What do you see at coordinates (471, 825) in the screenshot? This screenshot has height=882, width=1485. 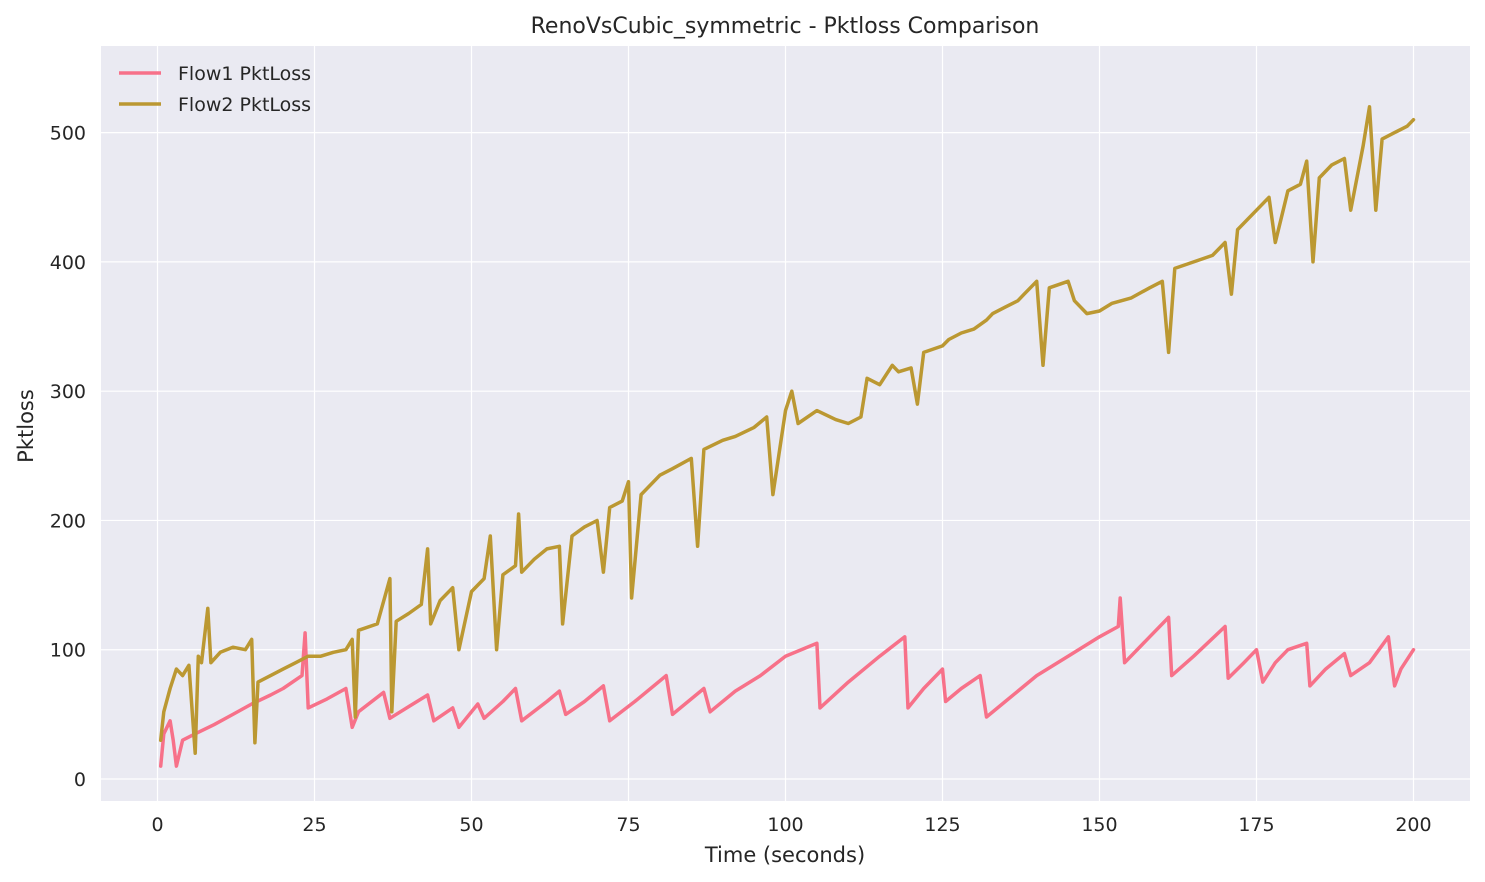 I see `x-tick-label: 50` at bounding box center [471, 825].